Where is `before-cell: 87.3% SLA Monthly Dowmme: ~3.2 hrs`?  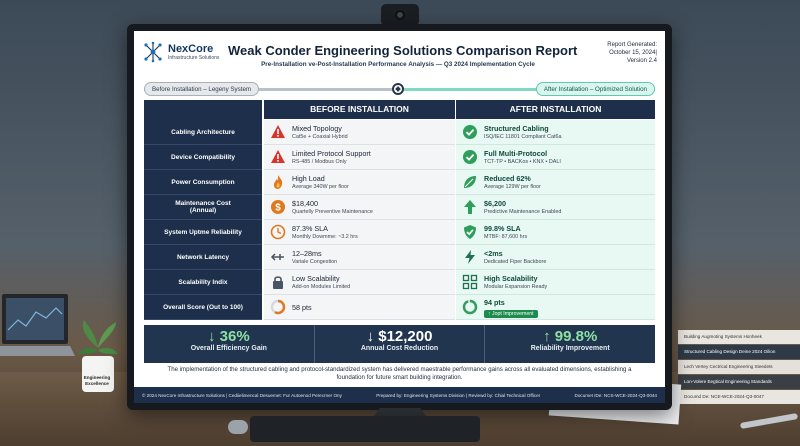
before-cell: 87.3% SLA Monthly Dowmme: ~3.2 hrs is located at coordinates (359, 232).